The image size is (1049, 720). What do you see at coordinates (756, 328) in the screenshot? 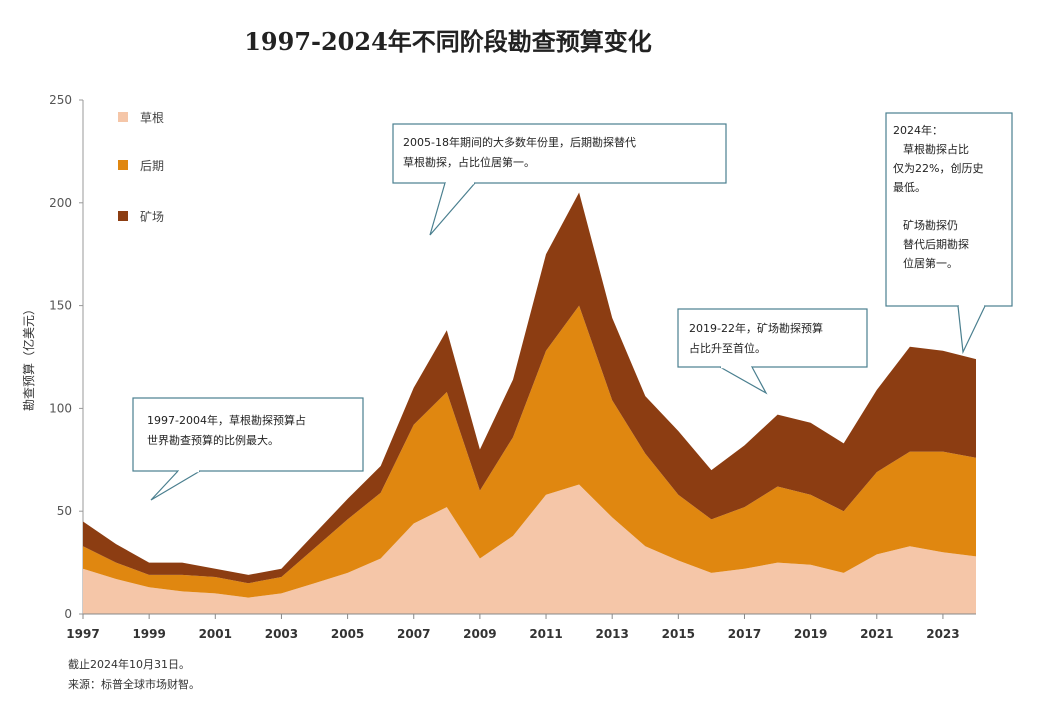
I see `callout-text-line: 2019-22年，矿场勘探预算` at bounding box center [756, 328].